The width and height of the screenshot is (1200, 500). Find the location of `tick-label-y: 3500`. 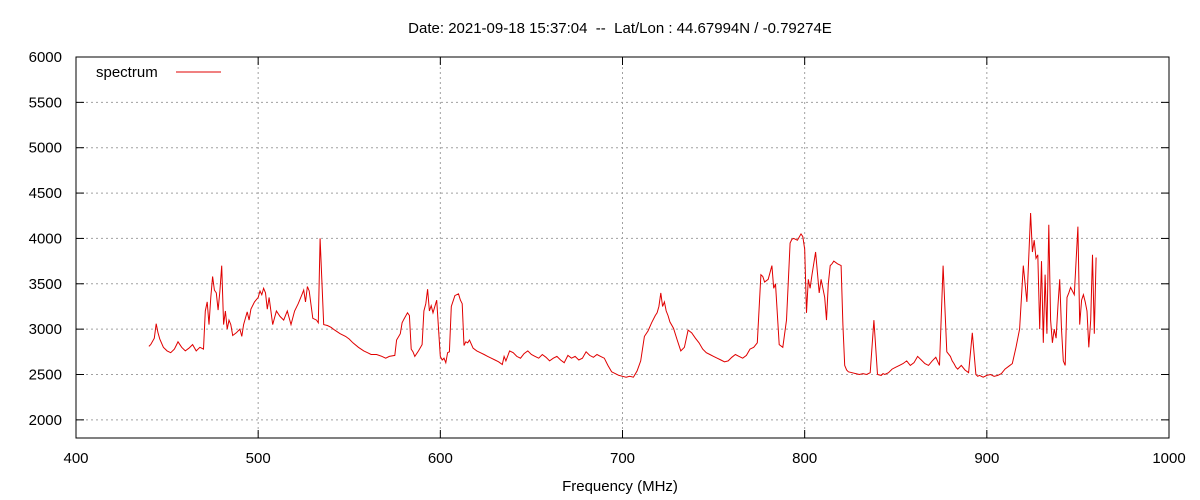

tick-label-y: 3500 is located at coordinates (45, 284).